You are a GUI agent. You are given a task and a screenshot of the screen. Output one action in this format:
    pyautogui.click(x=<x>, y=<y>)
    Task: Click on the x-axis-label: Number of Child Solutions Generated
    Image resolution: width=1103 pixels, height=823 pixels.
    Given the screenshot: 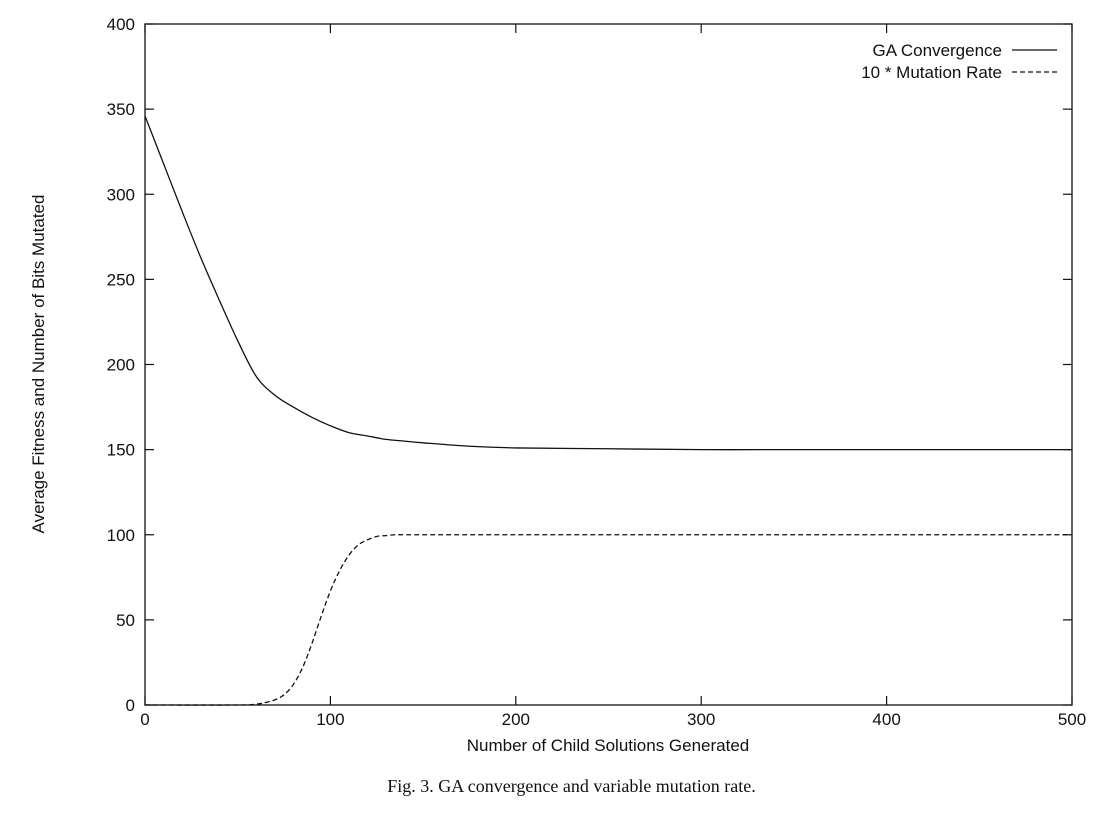 What is the action you would take?
    pyautogui.click(x=608, y=745)
    